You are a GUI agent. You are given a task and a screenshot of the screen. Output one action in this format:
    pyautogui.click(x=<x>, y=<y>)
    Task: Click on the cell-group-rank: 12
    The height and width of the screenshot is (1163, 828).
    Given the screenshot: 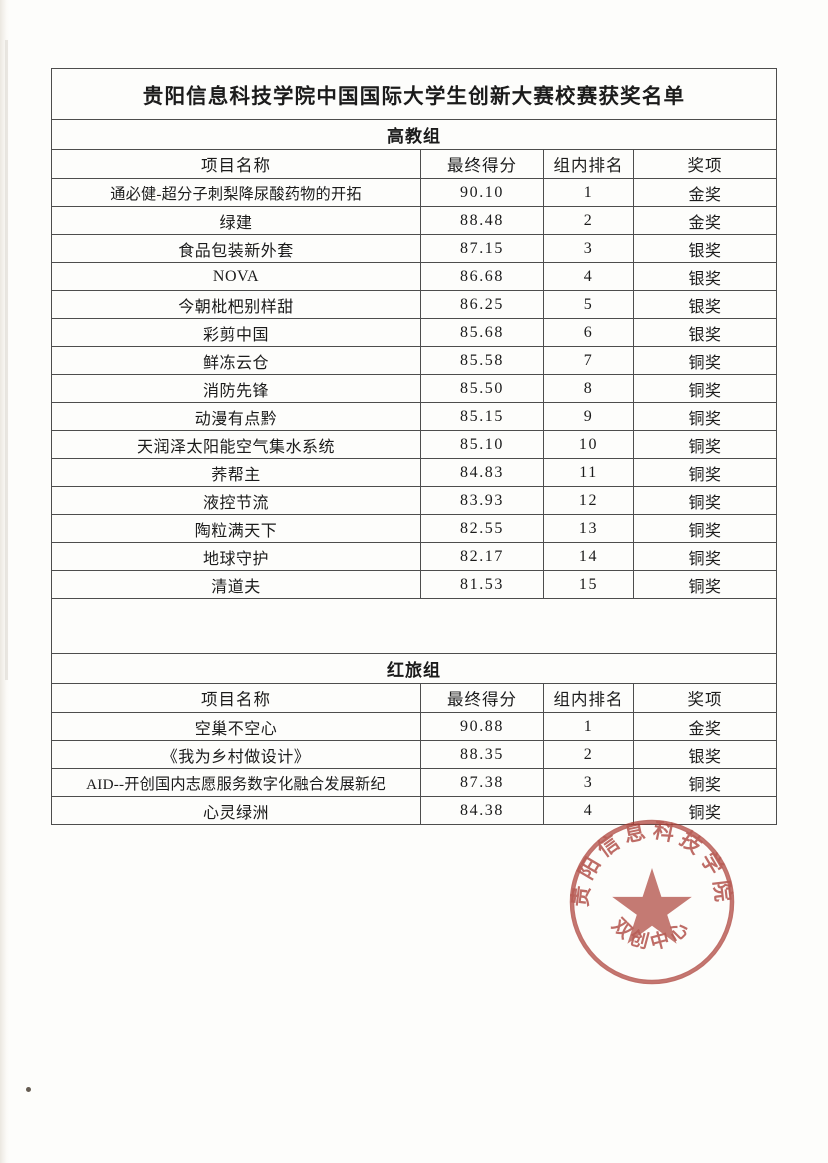 What is the action you would take?
    pyautogui.click(x=588, y=500)
    